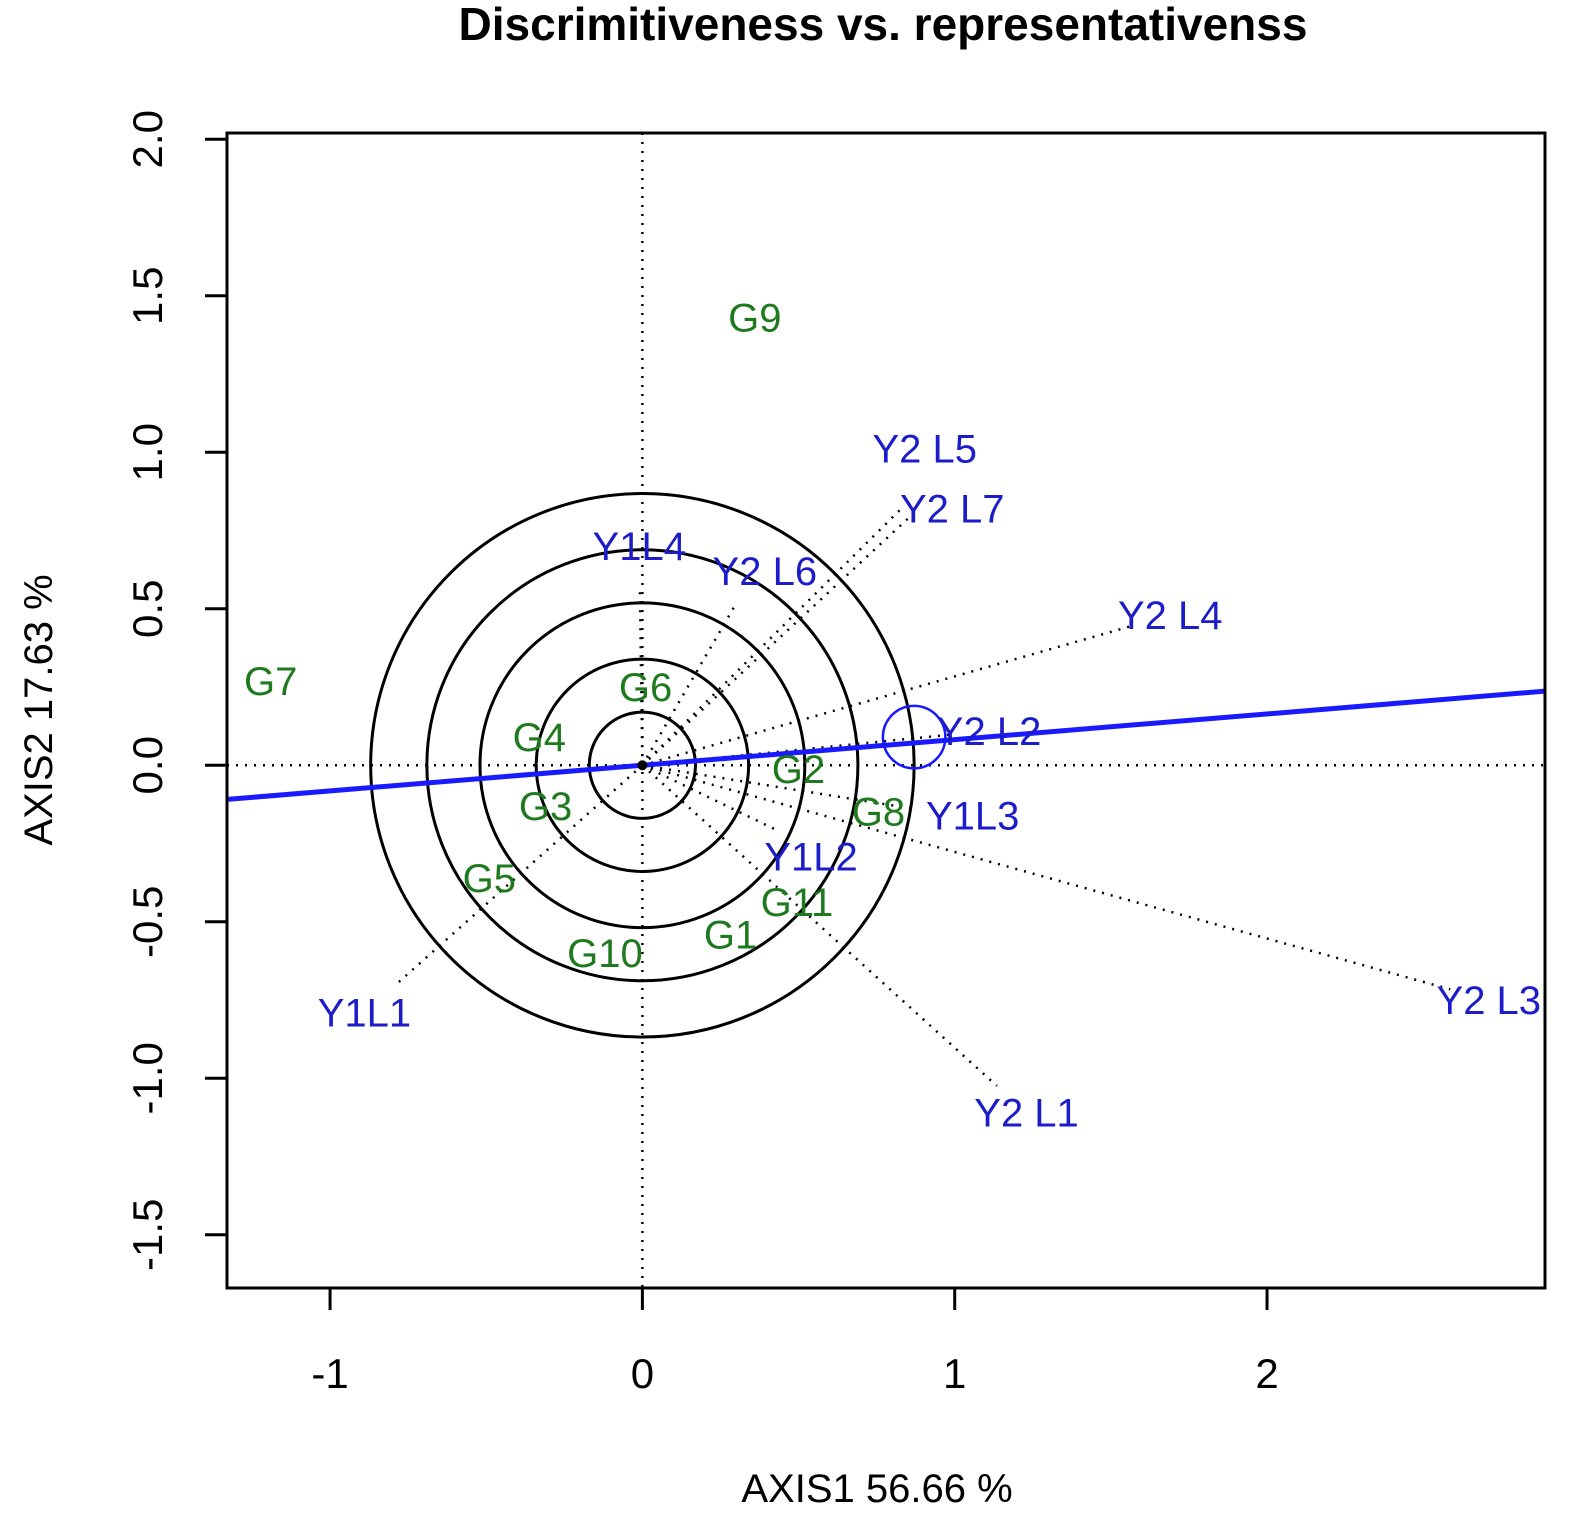 The width and height of the screenshot is (1575, 1529). I want to click on average-environment-axis, so click(886, 745).